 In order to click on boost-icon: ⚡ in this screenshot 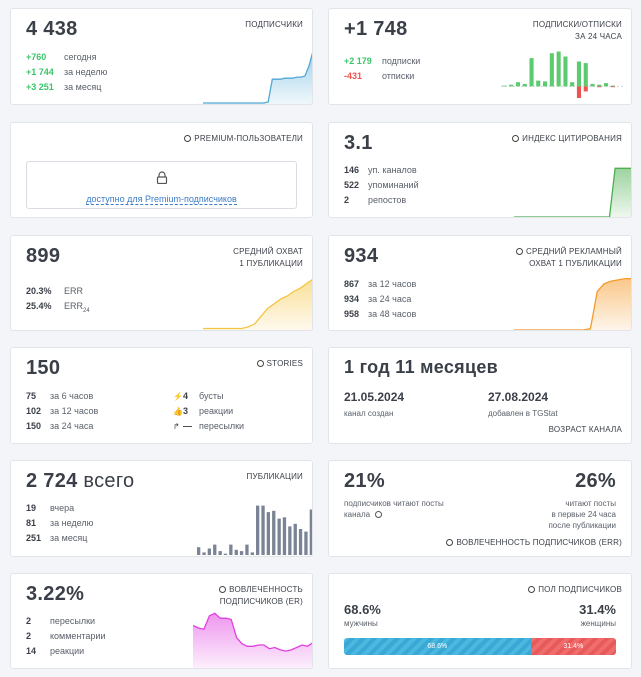, I will do `click(178, 396)`.